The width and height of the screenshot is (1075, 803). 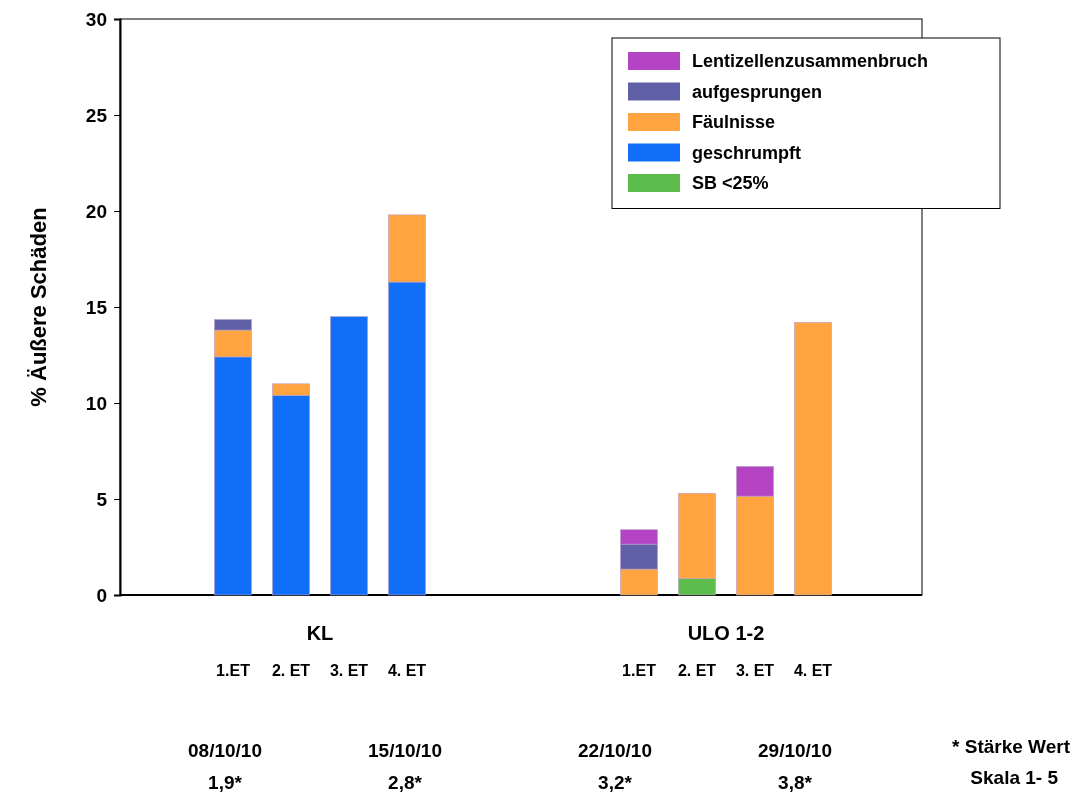 What do you see at coordinates (615, 750) in the screenshot?
I see `text: 22/10/10` at bounding box center [615, 750].